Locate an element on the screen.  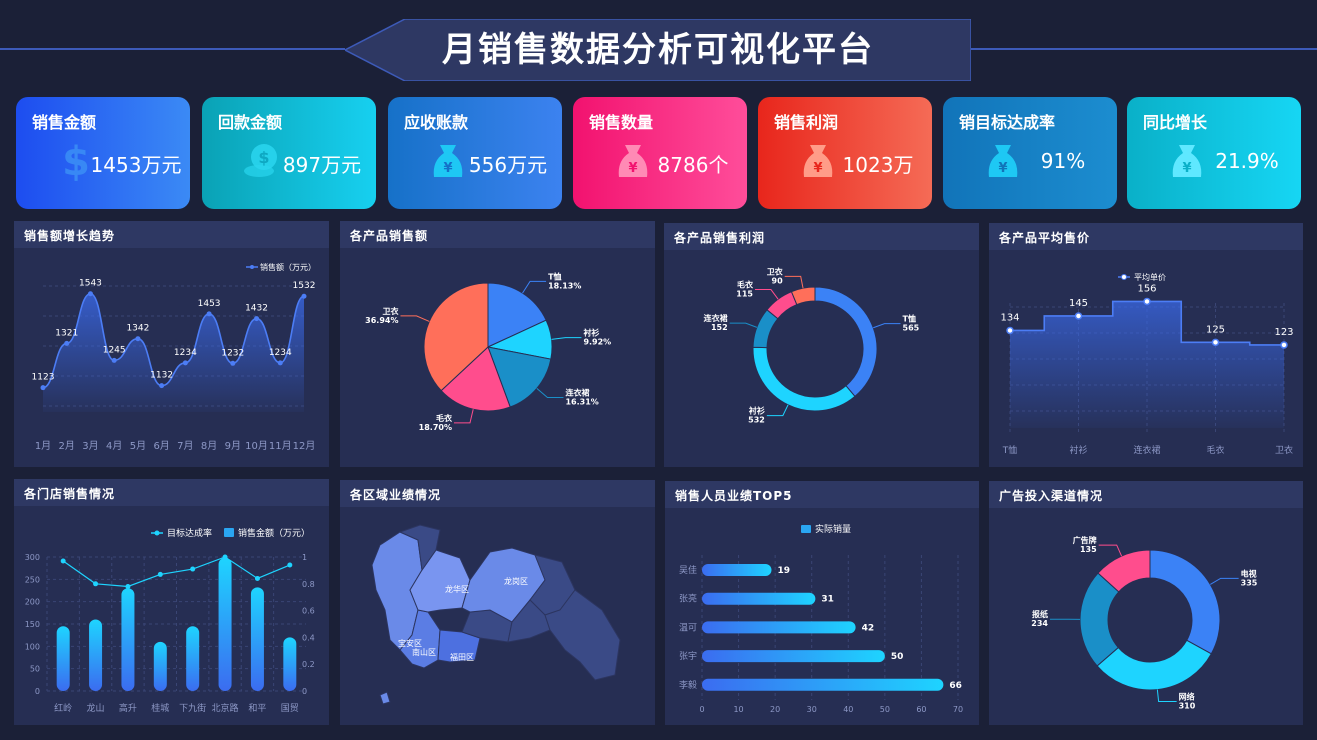
kpi-value: 897万元 is located at coordinates (322, 165).